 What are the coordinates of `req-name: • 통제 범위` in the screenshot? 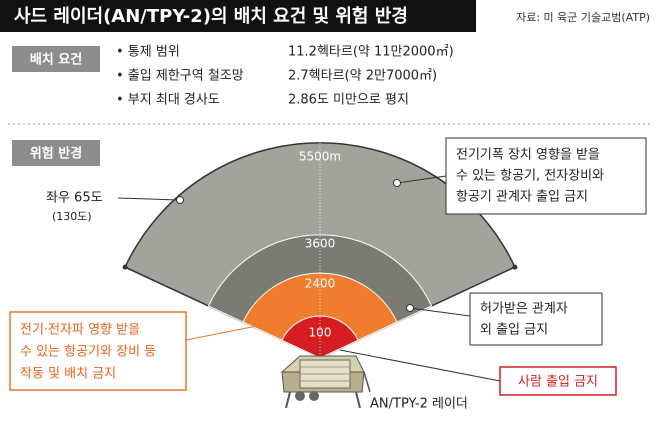 It's located at (148, 52).